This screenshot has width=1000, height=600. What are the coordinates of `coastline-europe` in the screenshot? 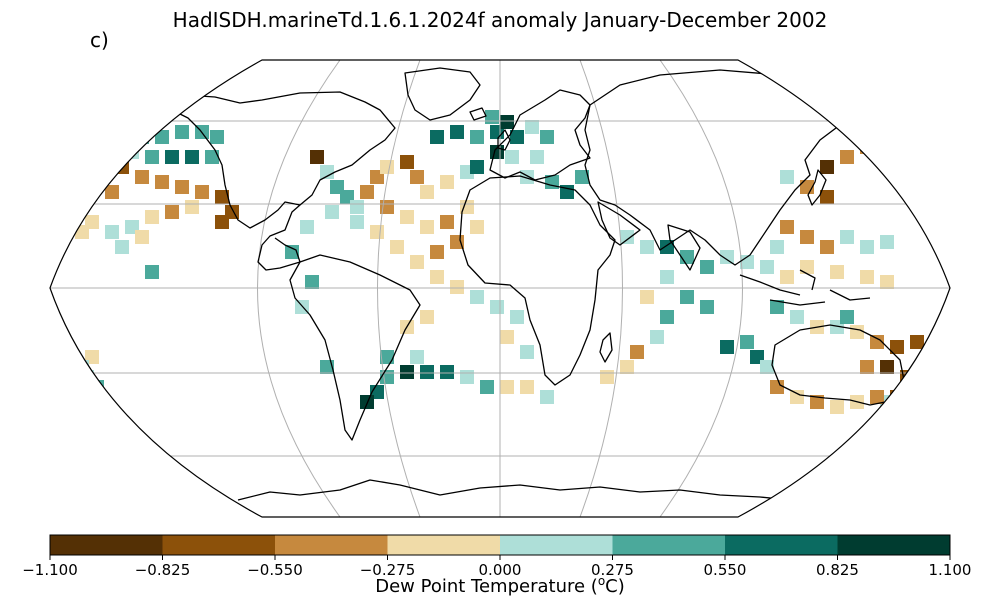 It's located at (540, 135).